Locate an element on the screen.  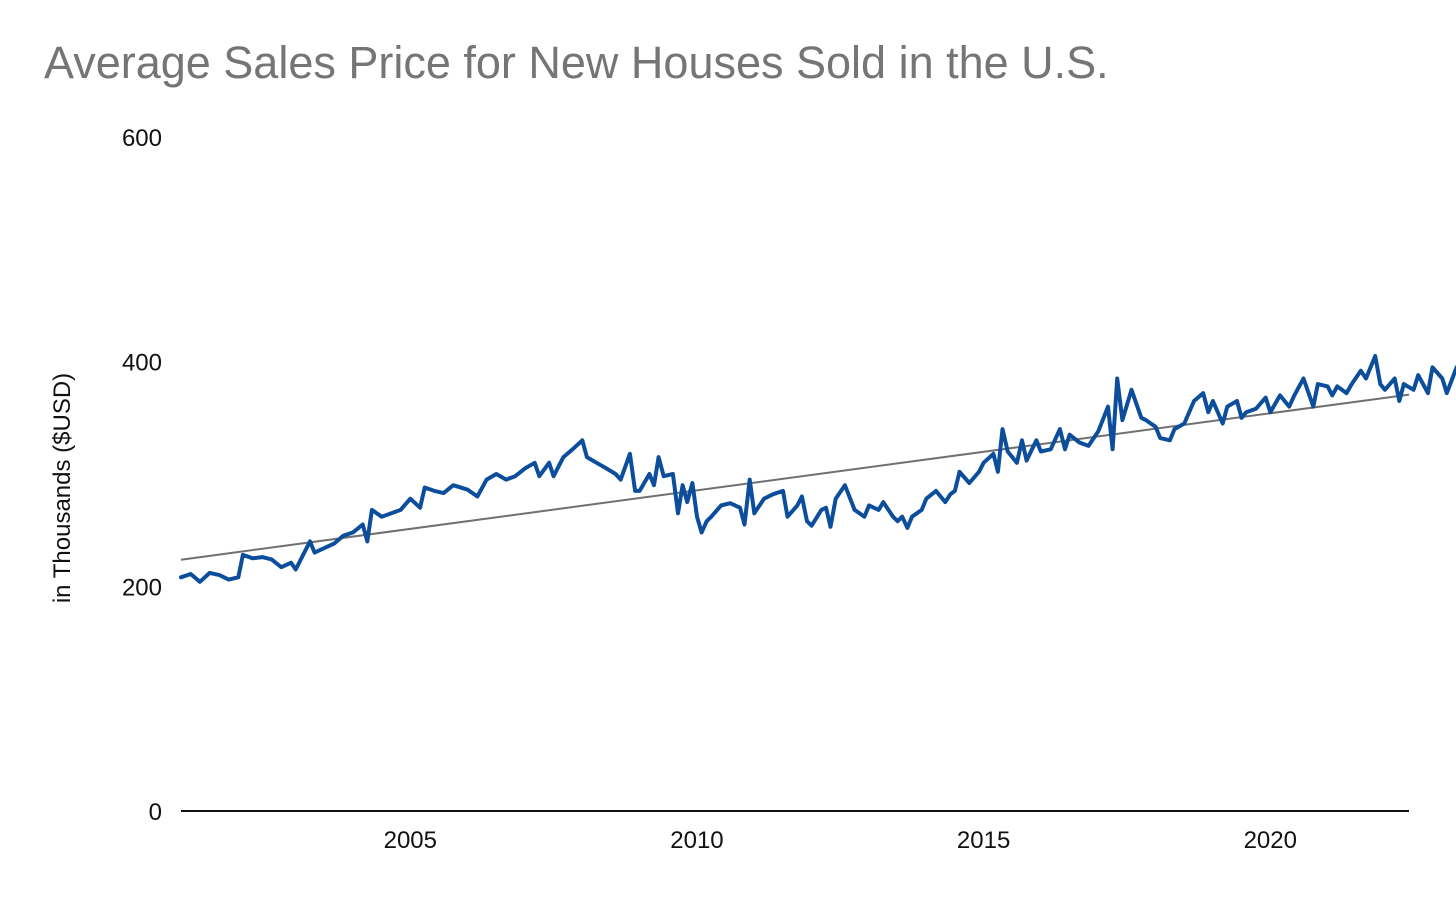
x-tick-label-2010: 2010 is located at coordinates (696, 840).